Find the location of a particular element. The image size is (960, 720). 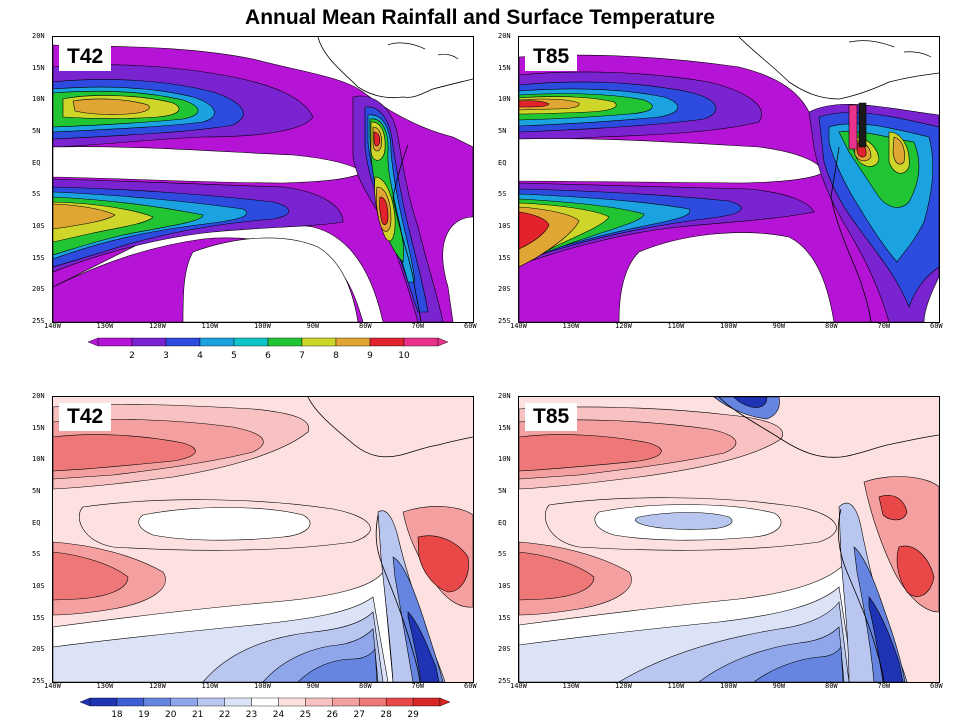

rain-contour-8-north is located at coordinates (111, 106).